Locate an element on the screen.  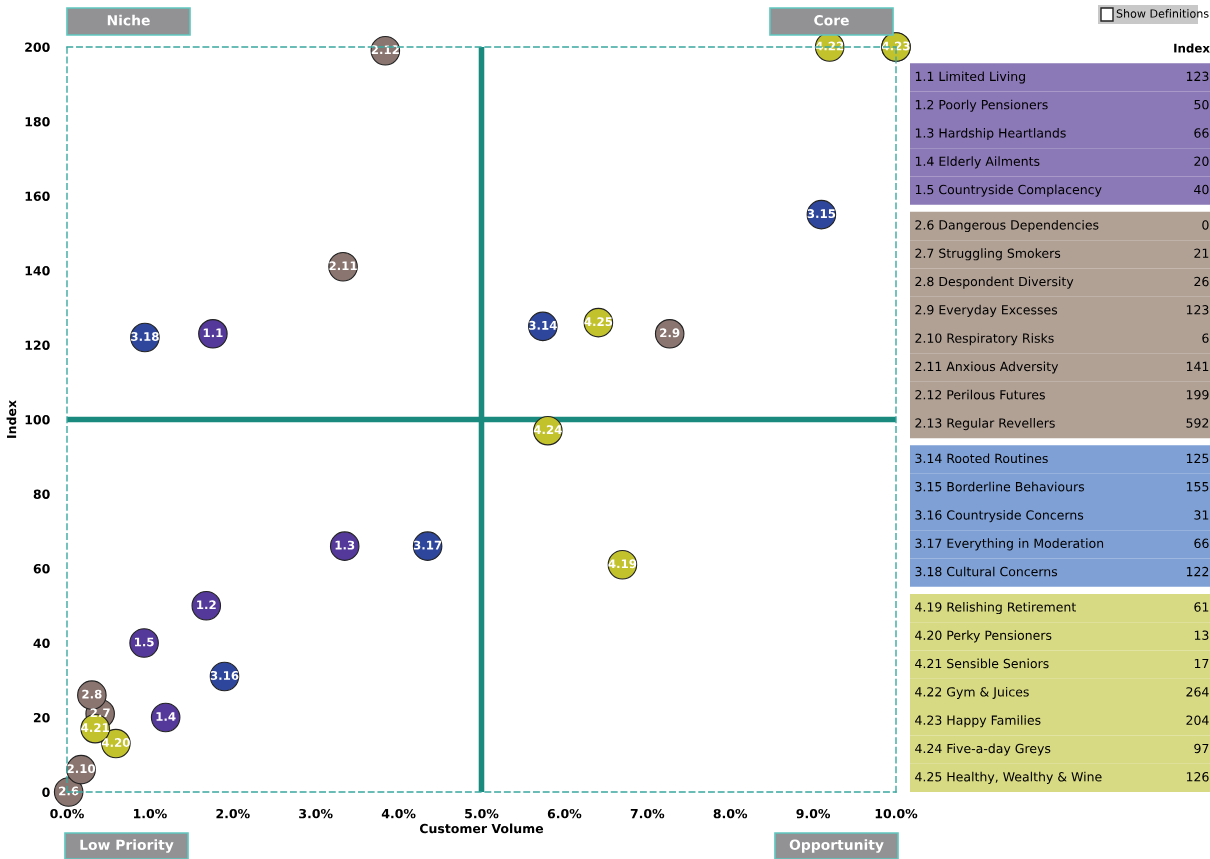
data-label: 21 is located at coordinates (1201, 253).